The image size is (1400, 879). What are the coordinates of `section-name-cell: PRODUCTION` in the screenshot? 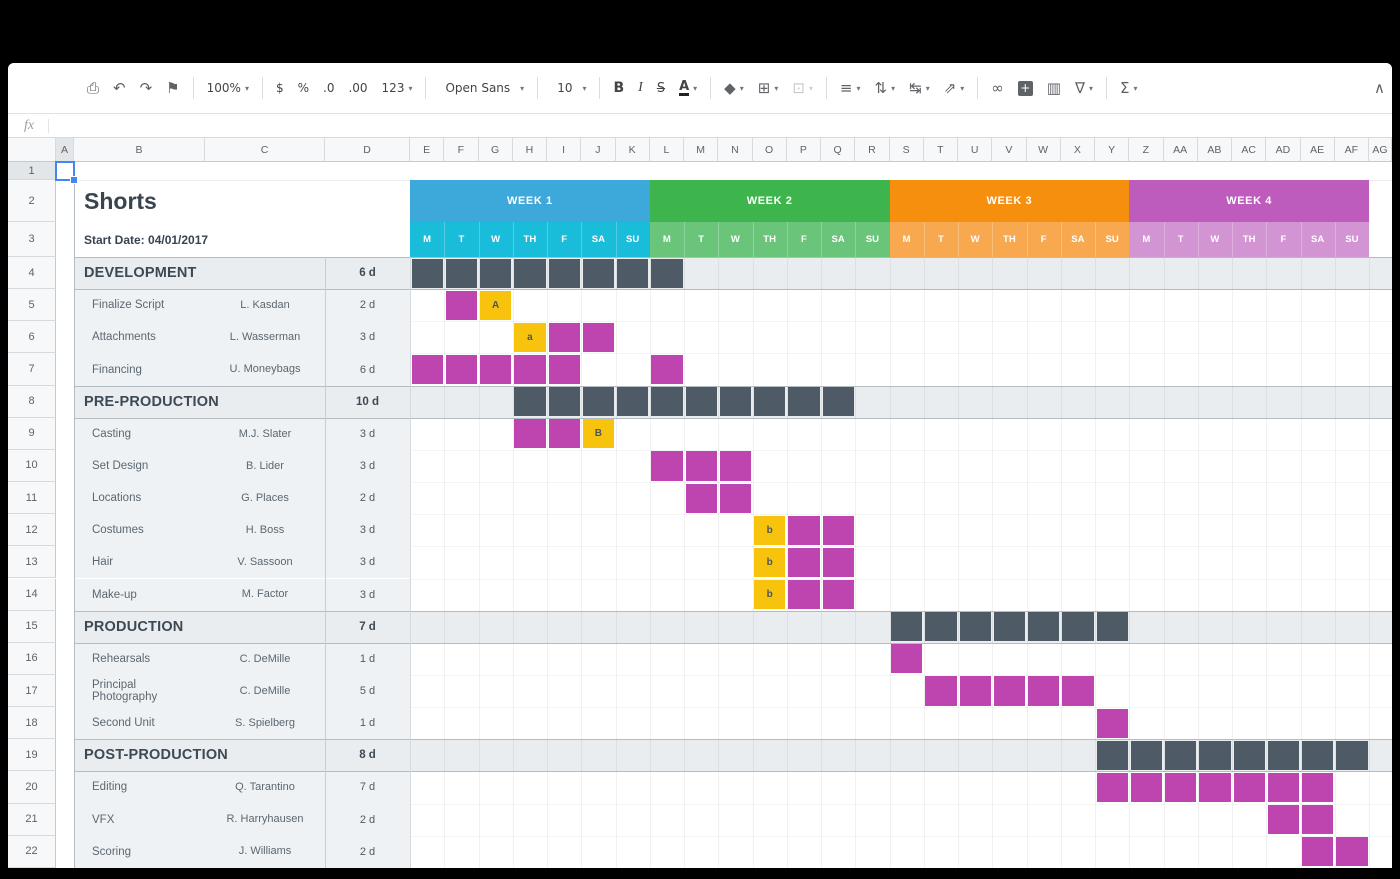 It's located at (134, 626).